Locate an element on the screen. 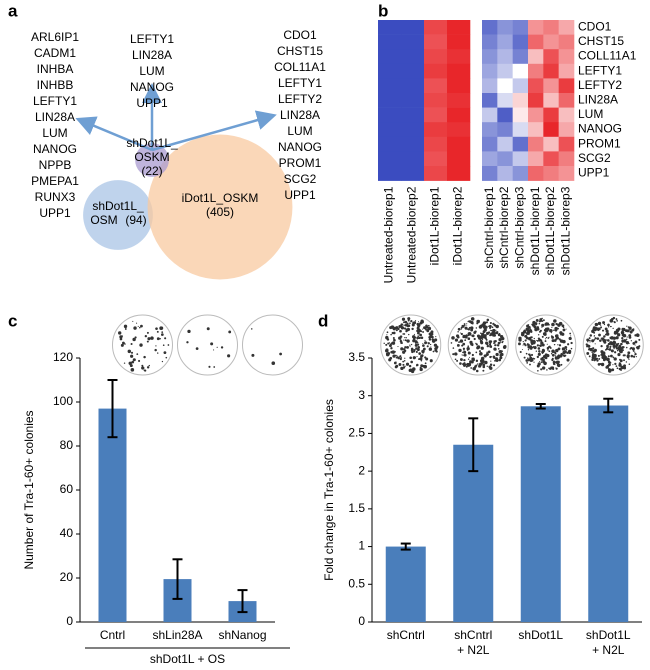 The width and height of the screenshot is (650, 670). x-tick-label: shCntrl is located at coordinates (406, 635).